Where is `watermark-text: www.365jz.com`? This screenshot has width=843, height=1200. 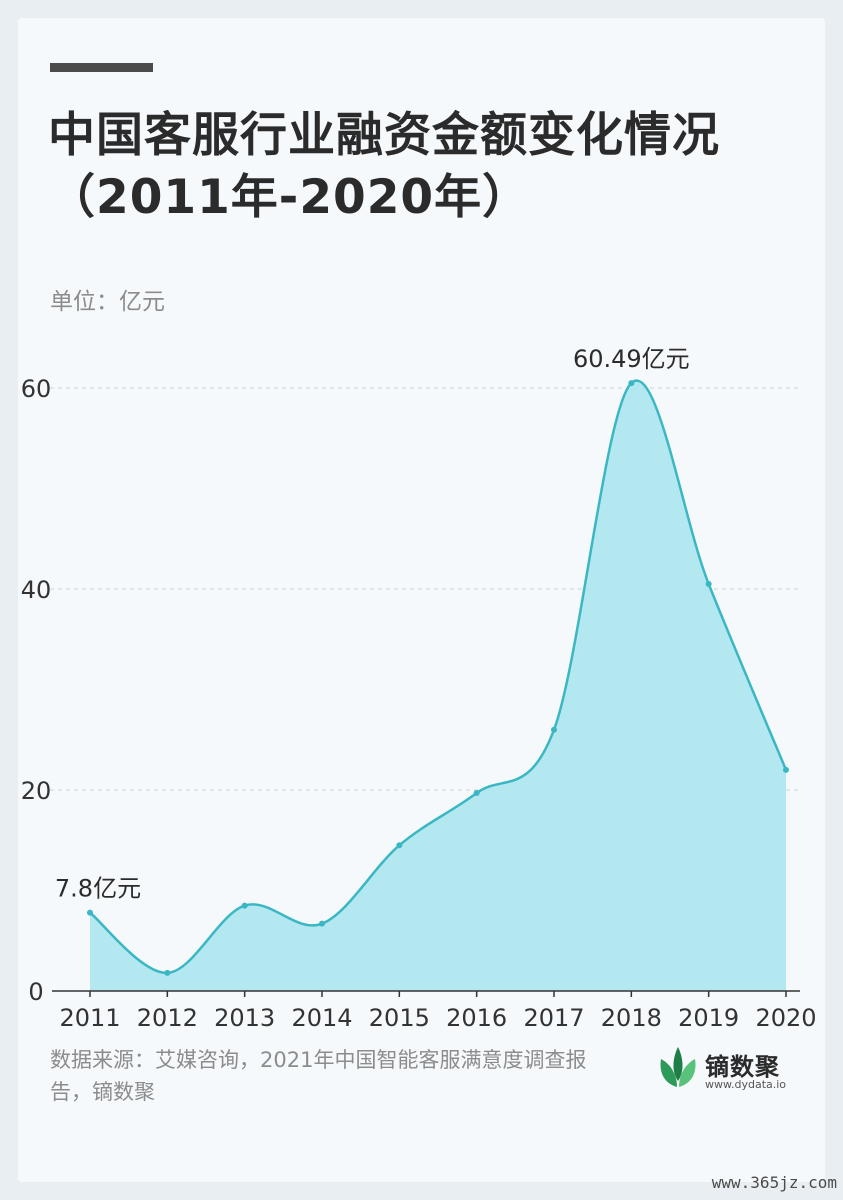 watermark-text: www.365jz.com is located at coordinates (774, 1182).